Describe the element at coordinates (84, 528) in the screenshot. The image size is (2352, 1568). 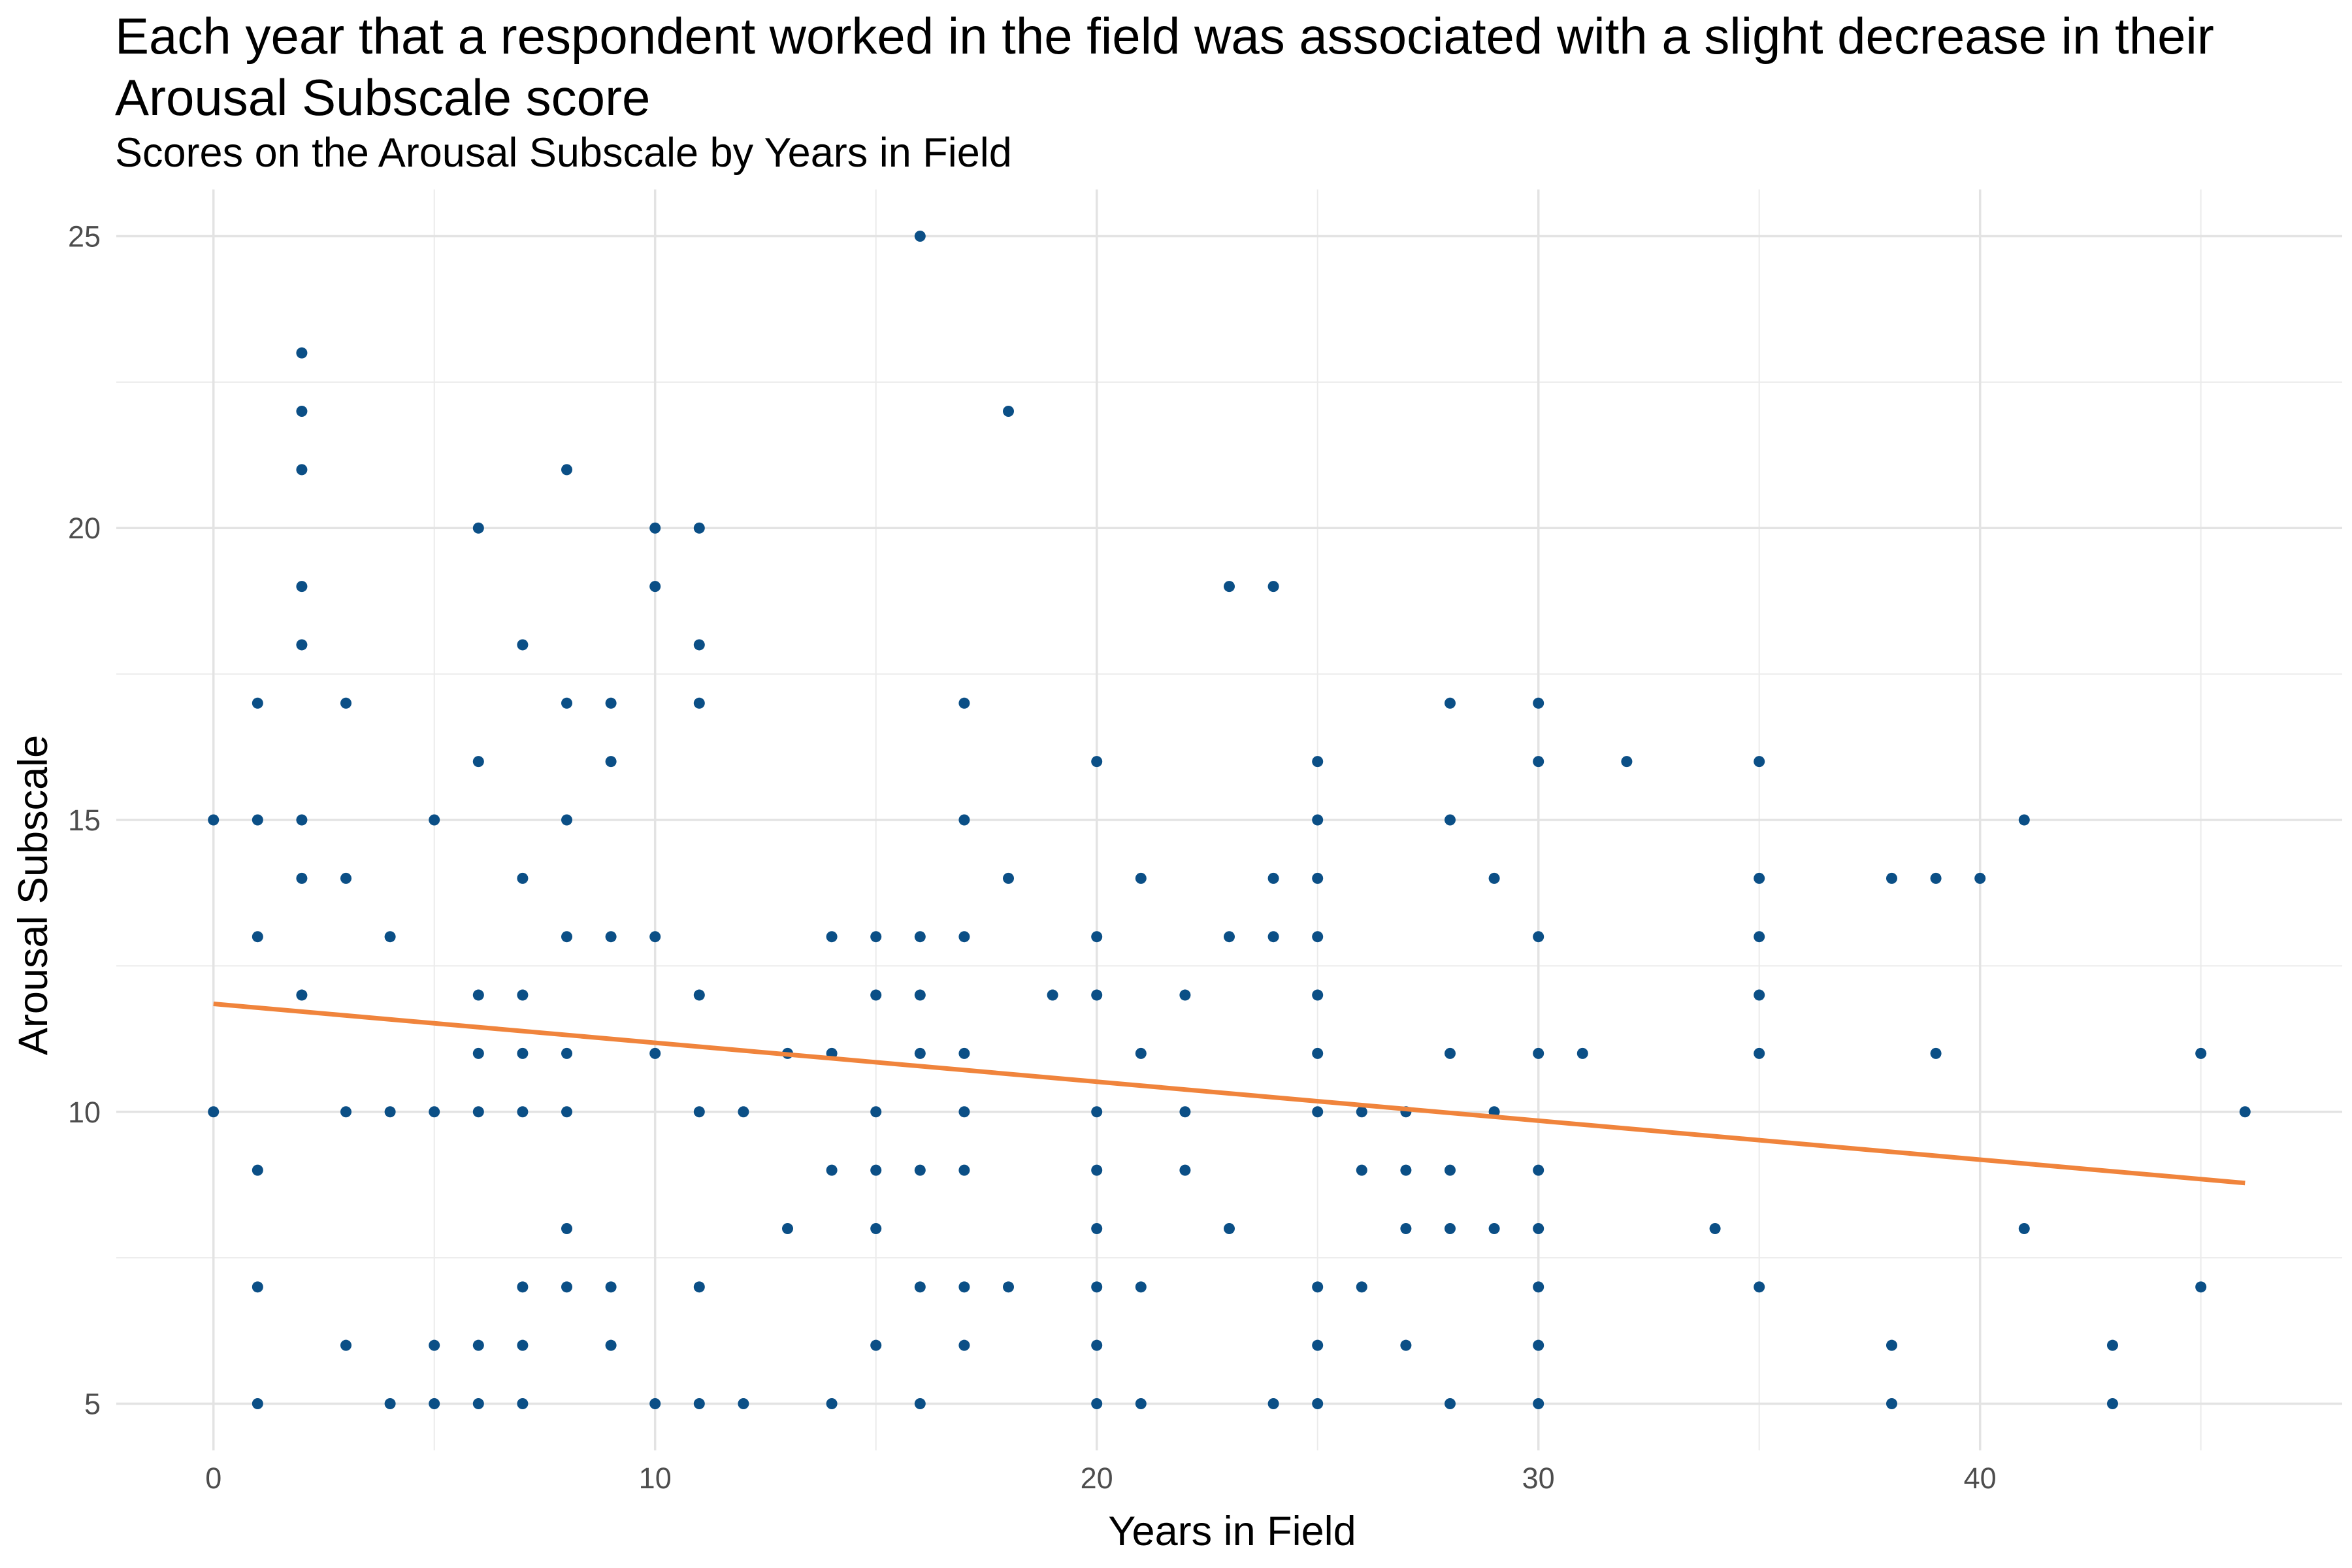
I see `y-tick-label: 20` at that location.